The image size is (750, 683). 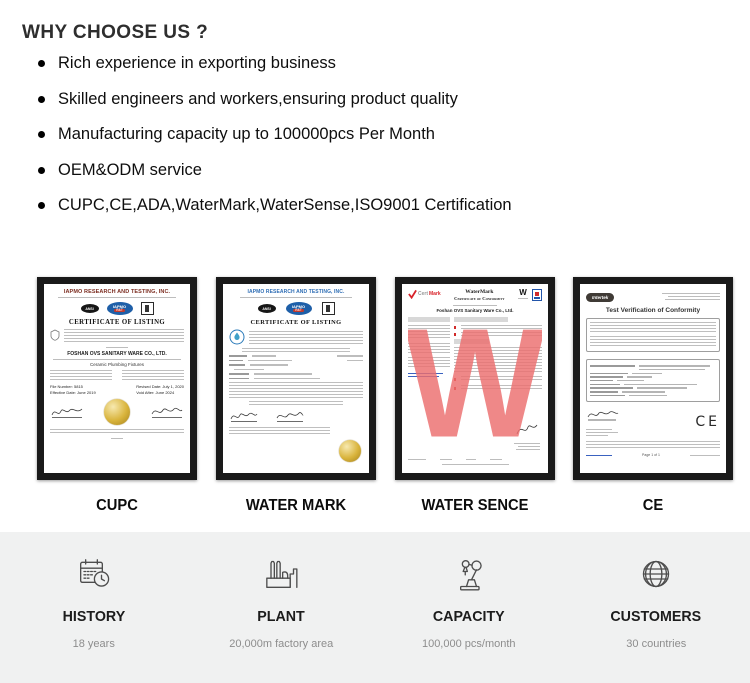 What do you see at coordinates (656, 616) in the screenshot?
I see `stat-label: CUSTOMERS` at bounding box center [656, 616].